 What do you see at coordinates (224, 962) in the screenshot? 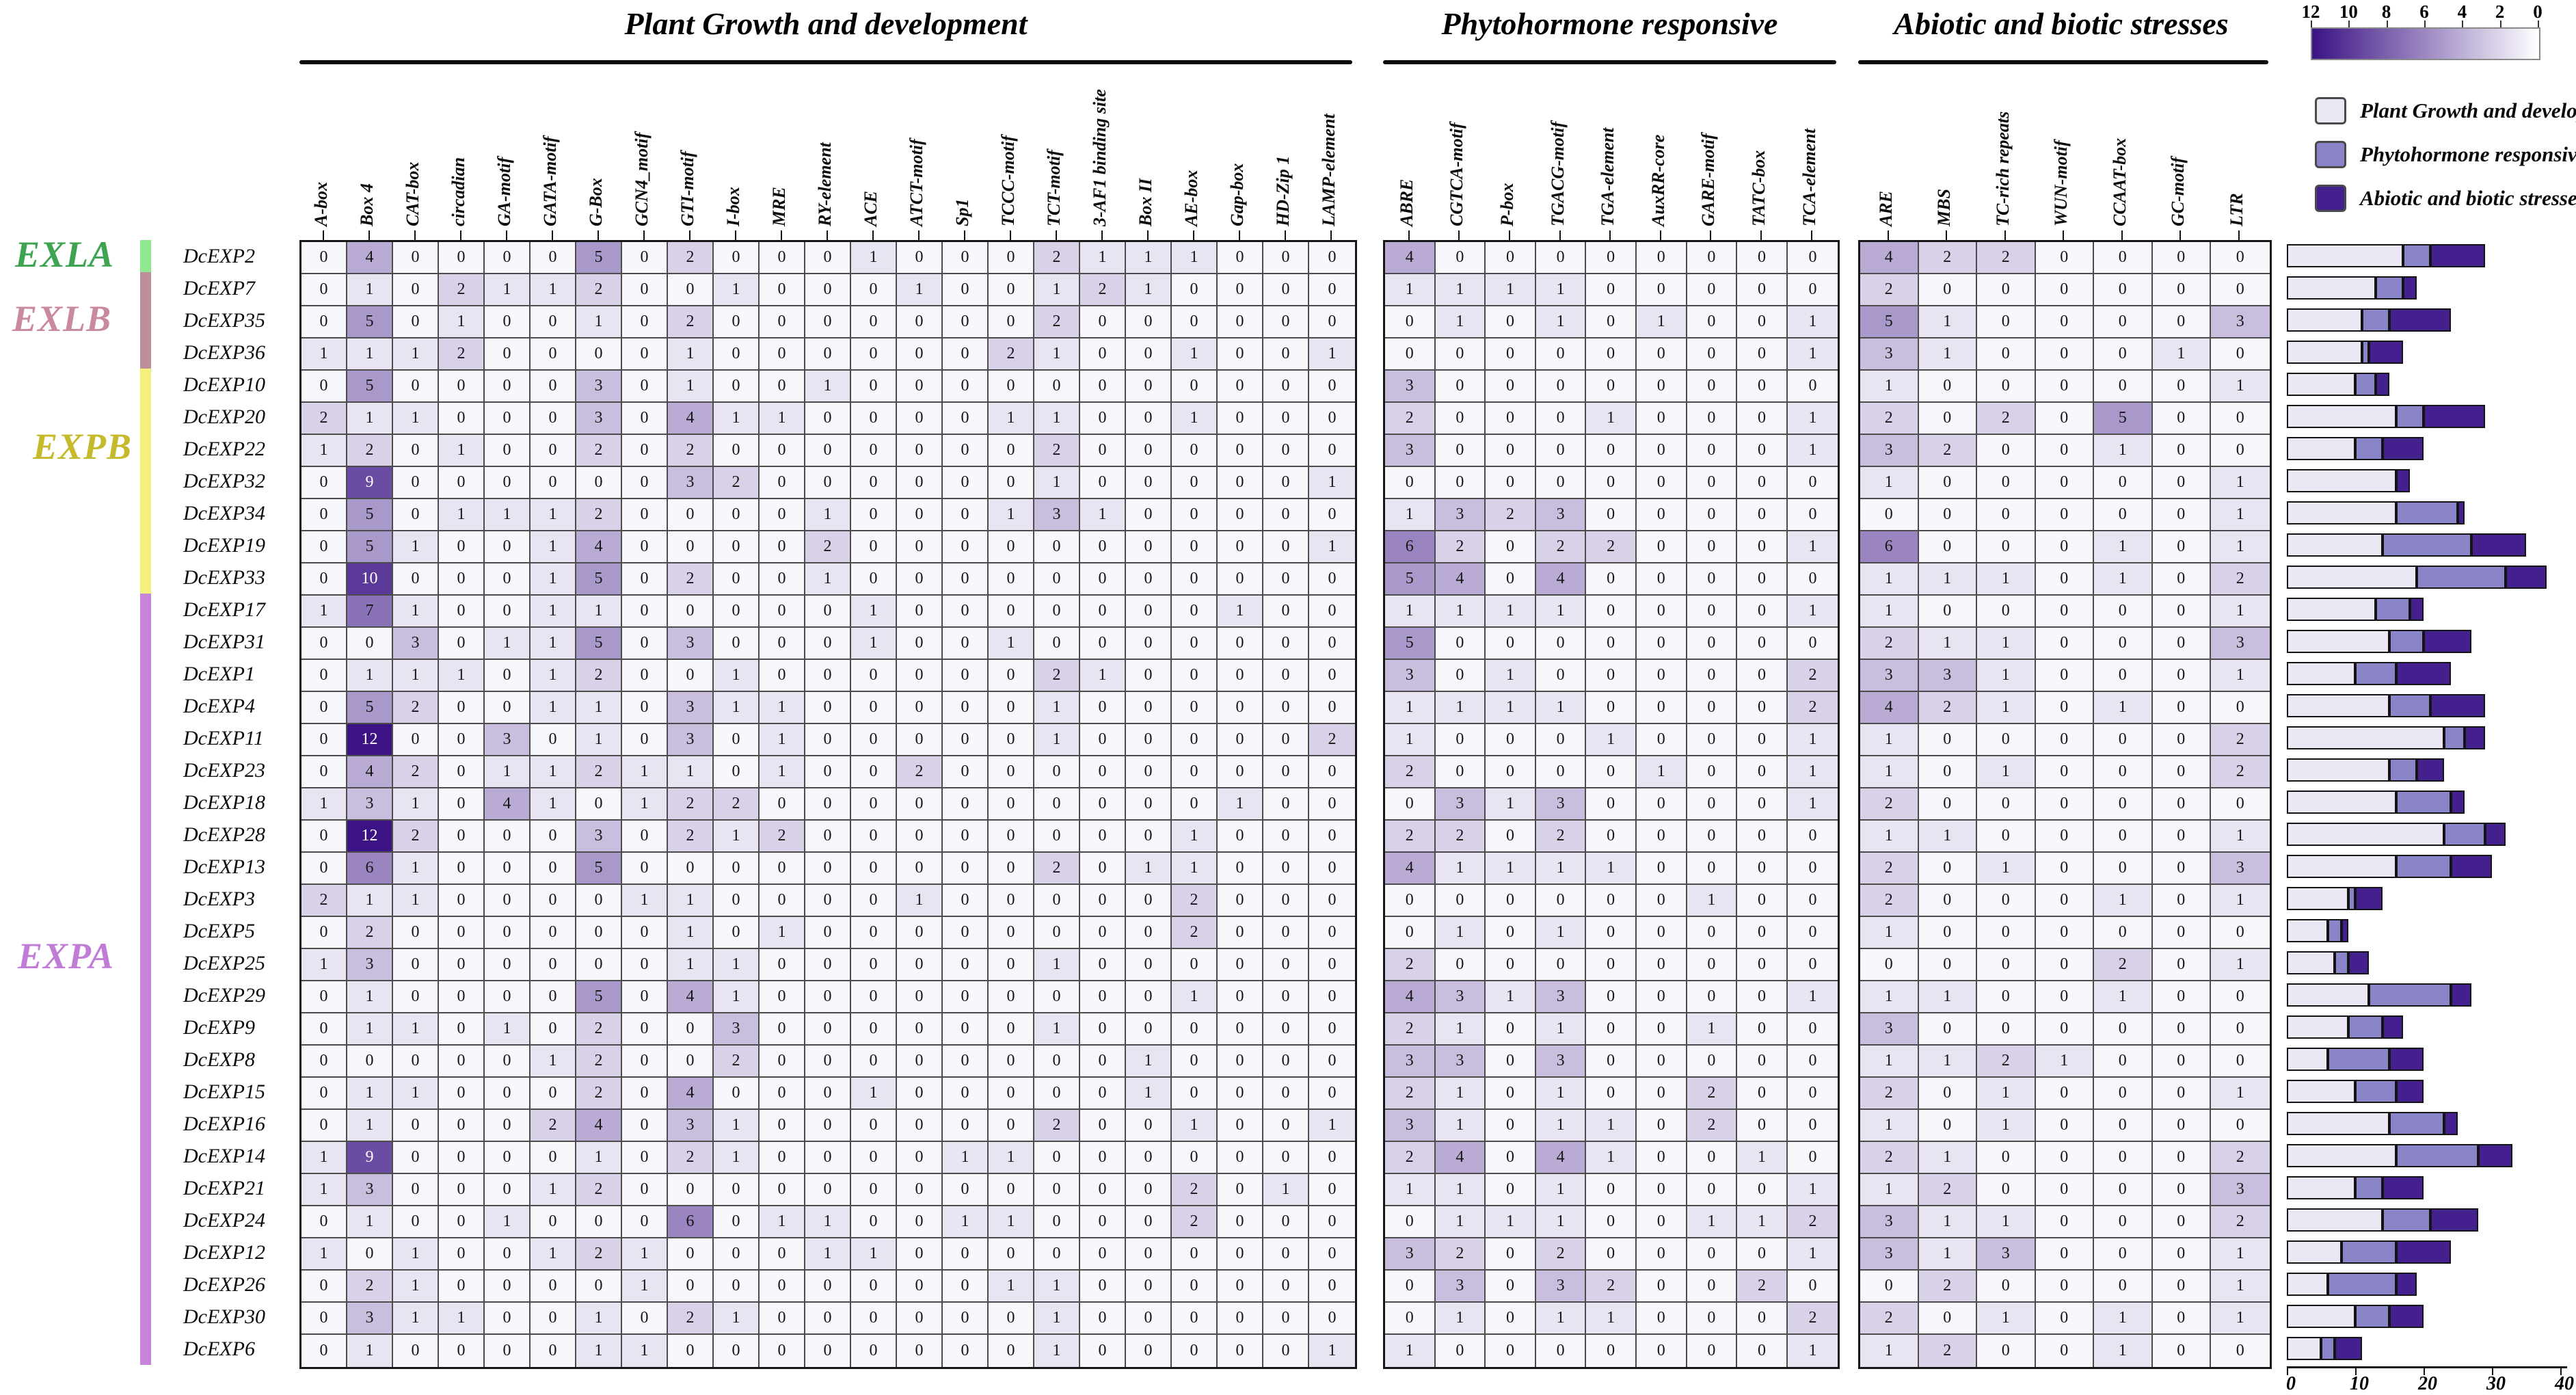
I see `gene-label: DcEXP25` at bounding box center [224, 962].